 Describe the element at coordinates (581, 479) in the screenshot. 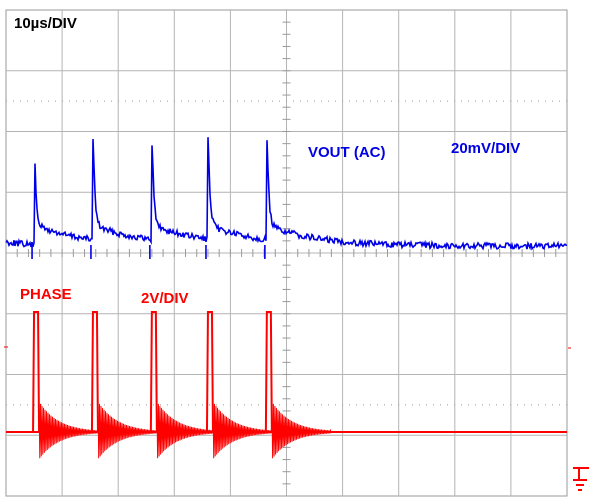

I see `ground-icon` at that location.